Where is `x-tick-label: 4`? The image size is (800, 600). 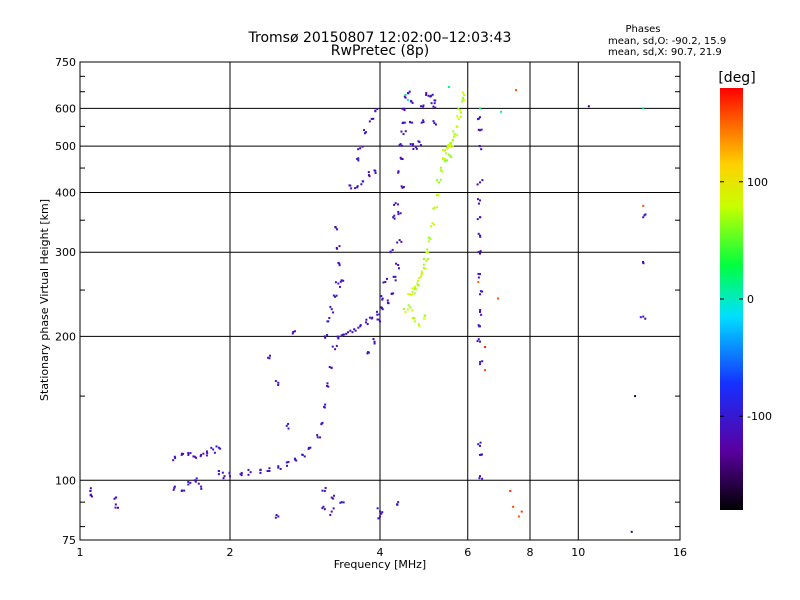 x-tick-label: 4 is located at coordinates (380, 552).